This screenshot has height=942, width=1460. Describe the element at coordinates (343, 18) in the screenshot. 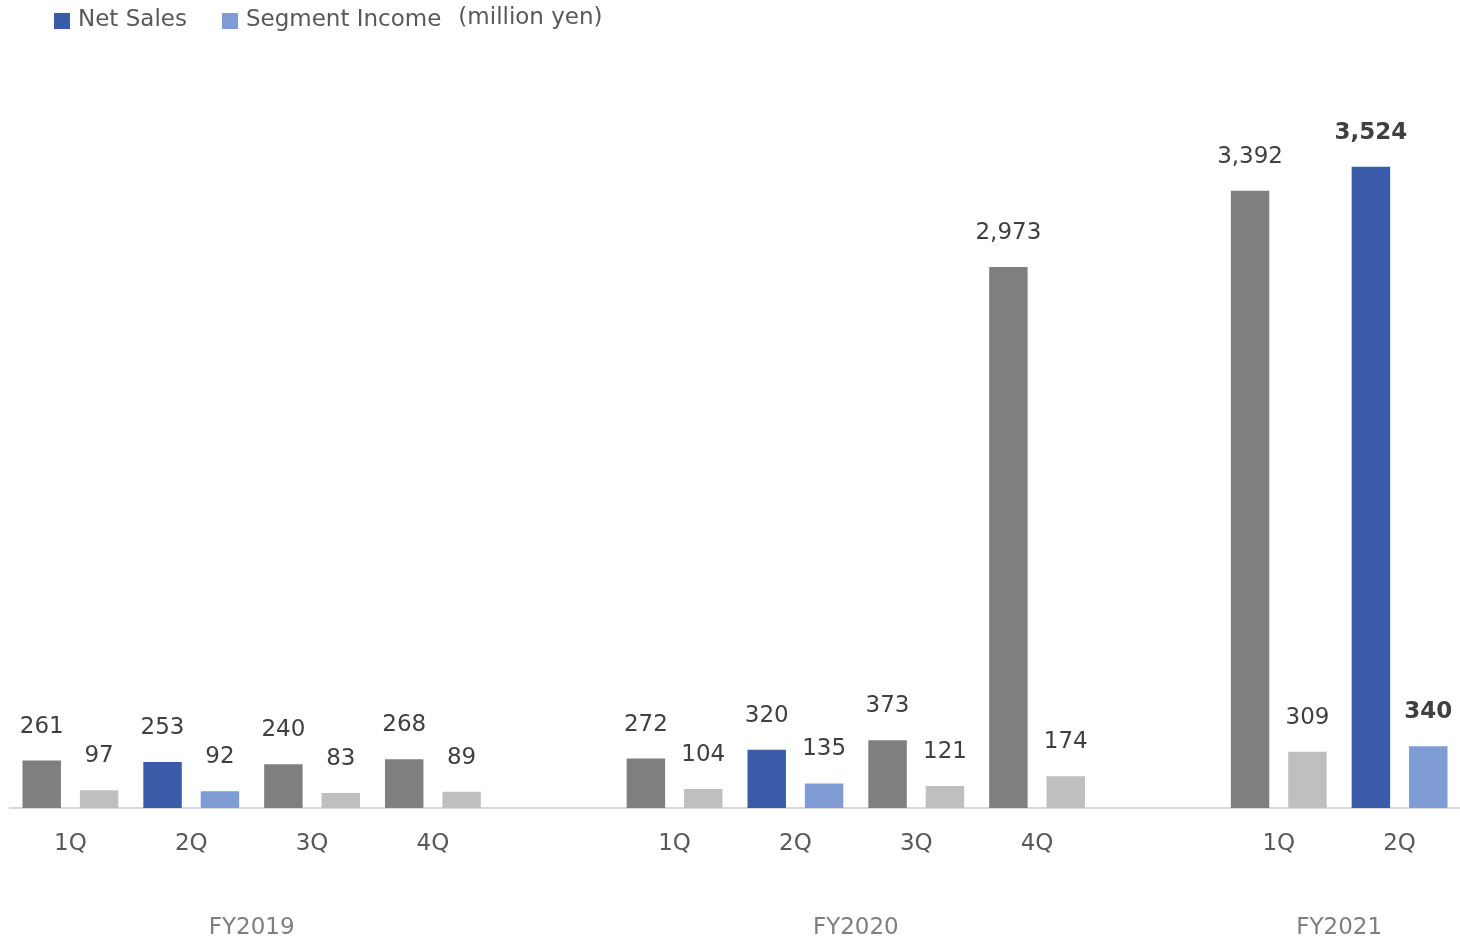

I see `legend-label: Segment Income` at that location.